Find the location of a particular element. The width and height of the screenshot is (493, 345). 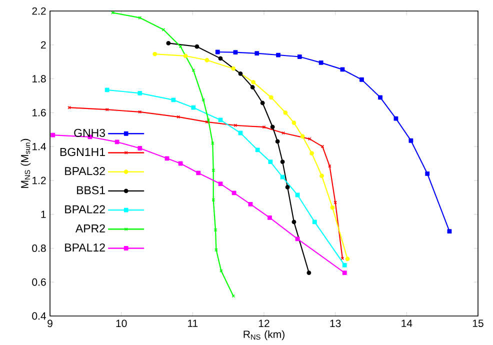

y-tick-label: 2 is located at coordinates (43, 45).